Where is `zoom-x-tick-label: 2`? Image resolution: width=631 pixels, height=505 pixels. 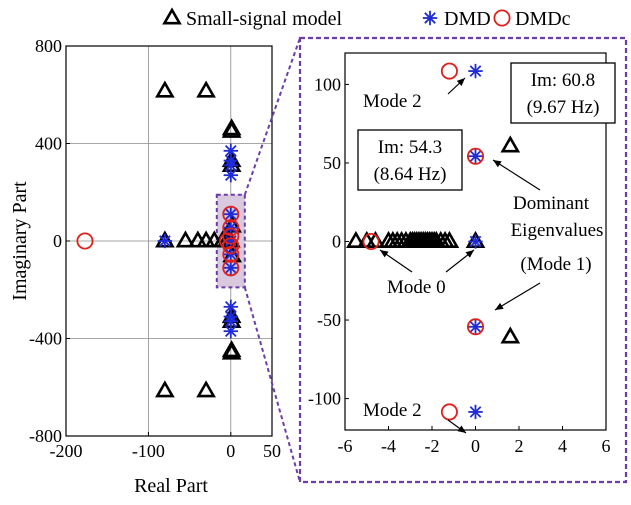 zoom-x-tick-label: 2 is located at coordinates (519, 446).